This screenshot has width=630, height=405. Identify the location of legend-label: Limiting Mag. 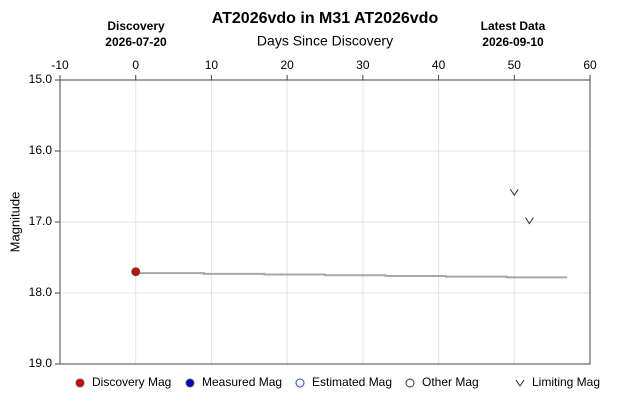
(566, 382).